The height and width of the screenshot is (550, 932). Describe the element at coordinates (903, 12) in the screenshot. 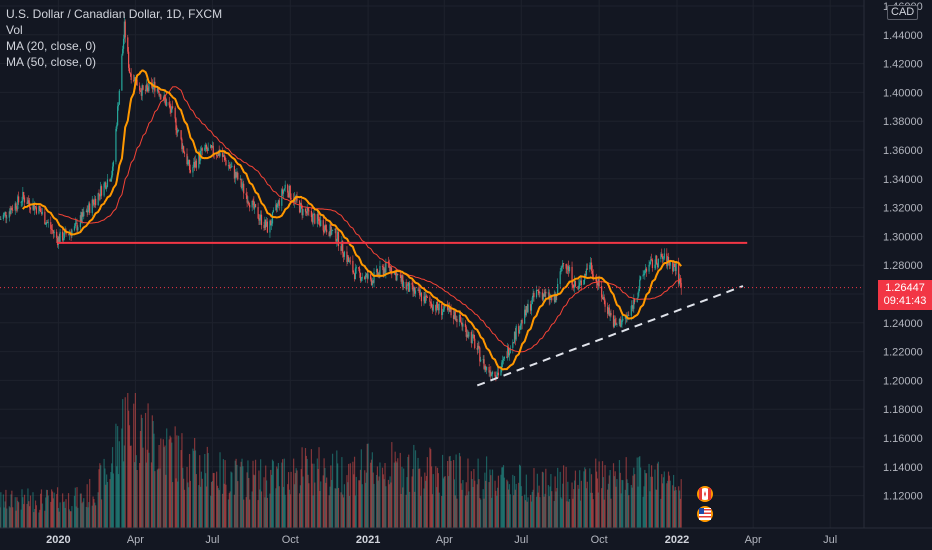

I see `currency-badge: CAD` at that location.